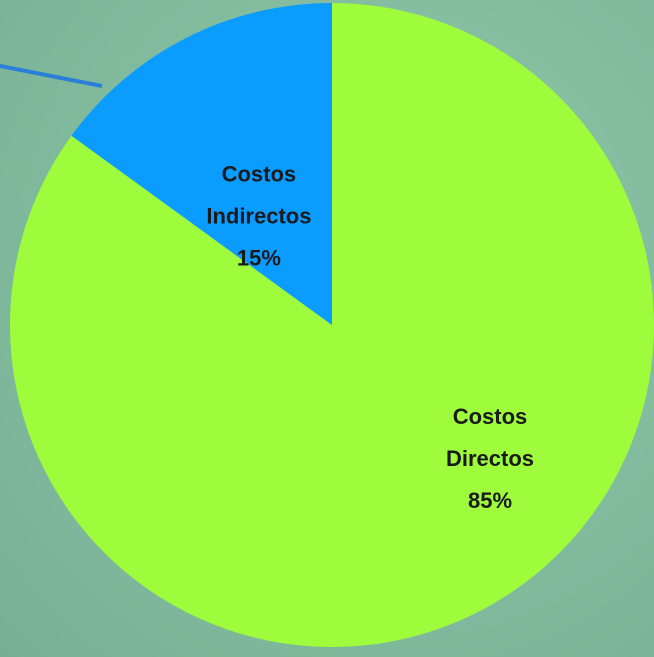 The width and height of the screenshot is (654, 657). I want to click on slice-label-1-line-2: 15%, so click(259, 258).